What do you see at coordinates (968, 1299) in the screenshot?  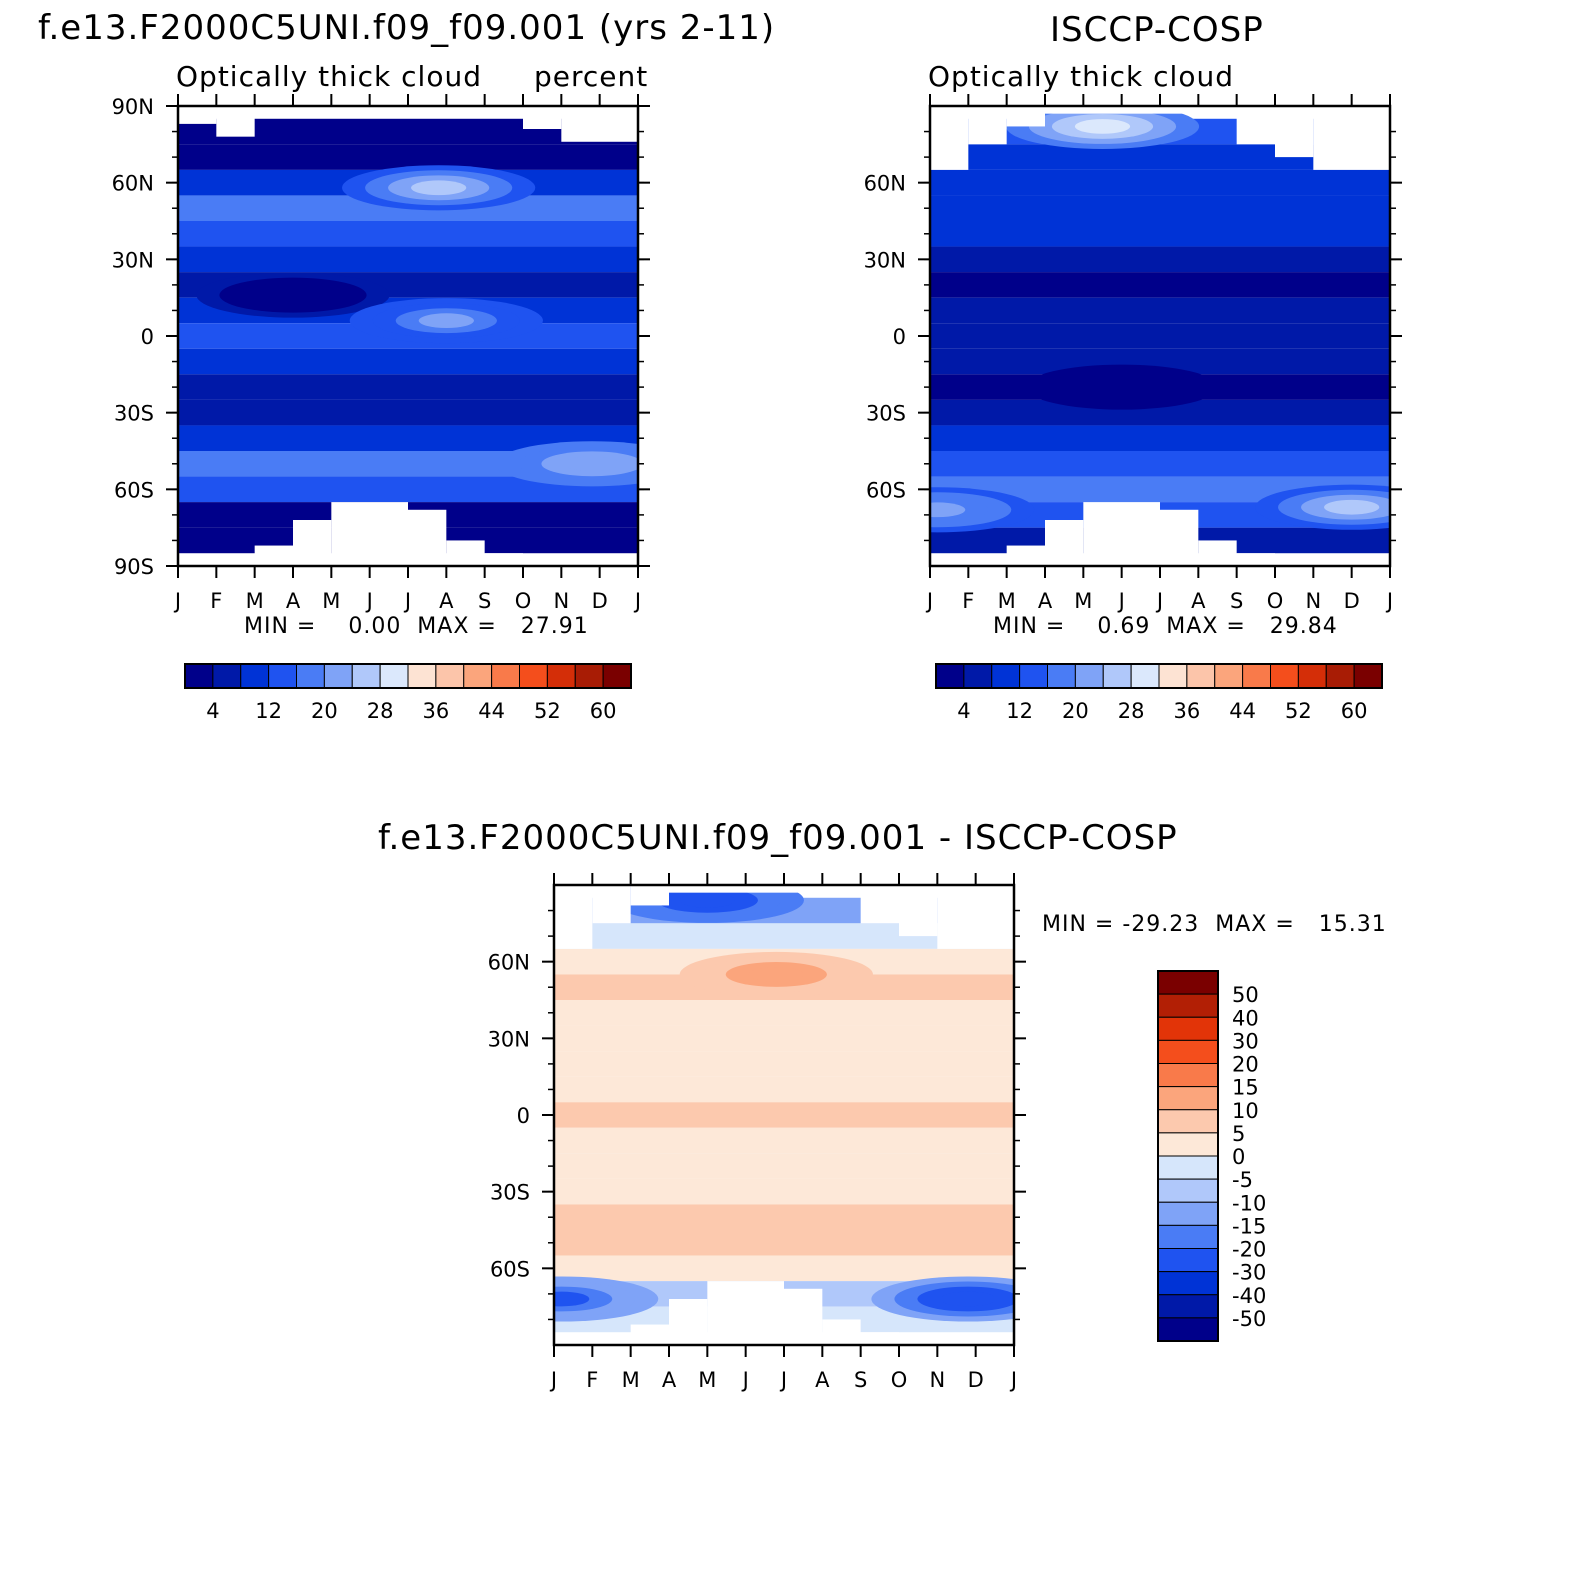 I see `panel3-antarctic-negative-min-contour` at bounding box center [968, 1299].